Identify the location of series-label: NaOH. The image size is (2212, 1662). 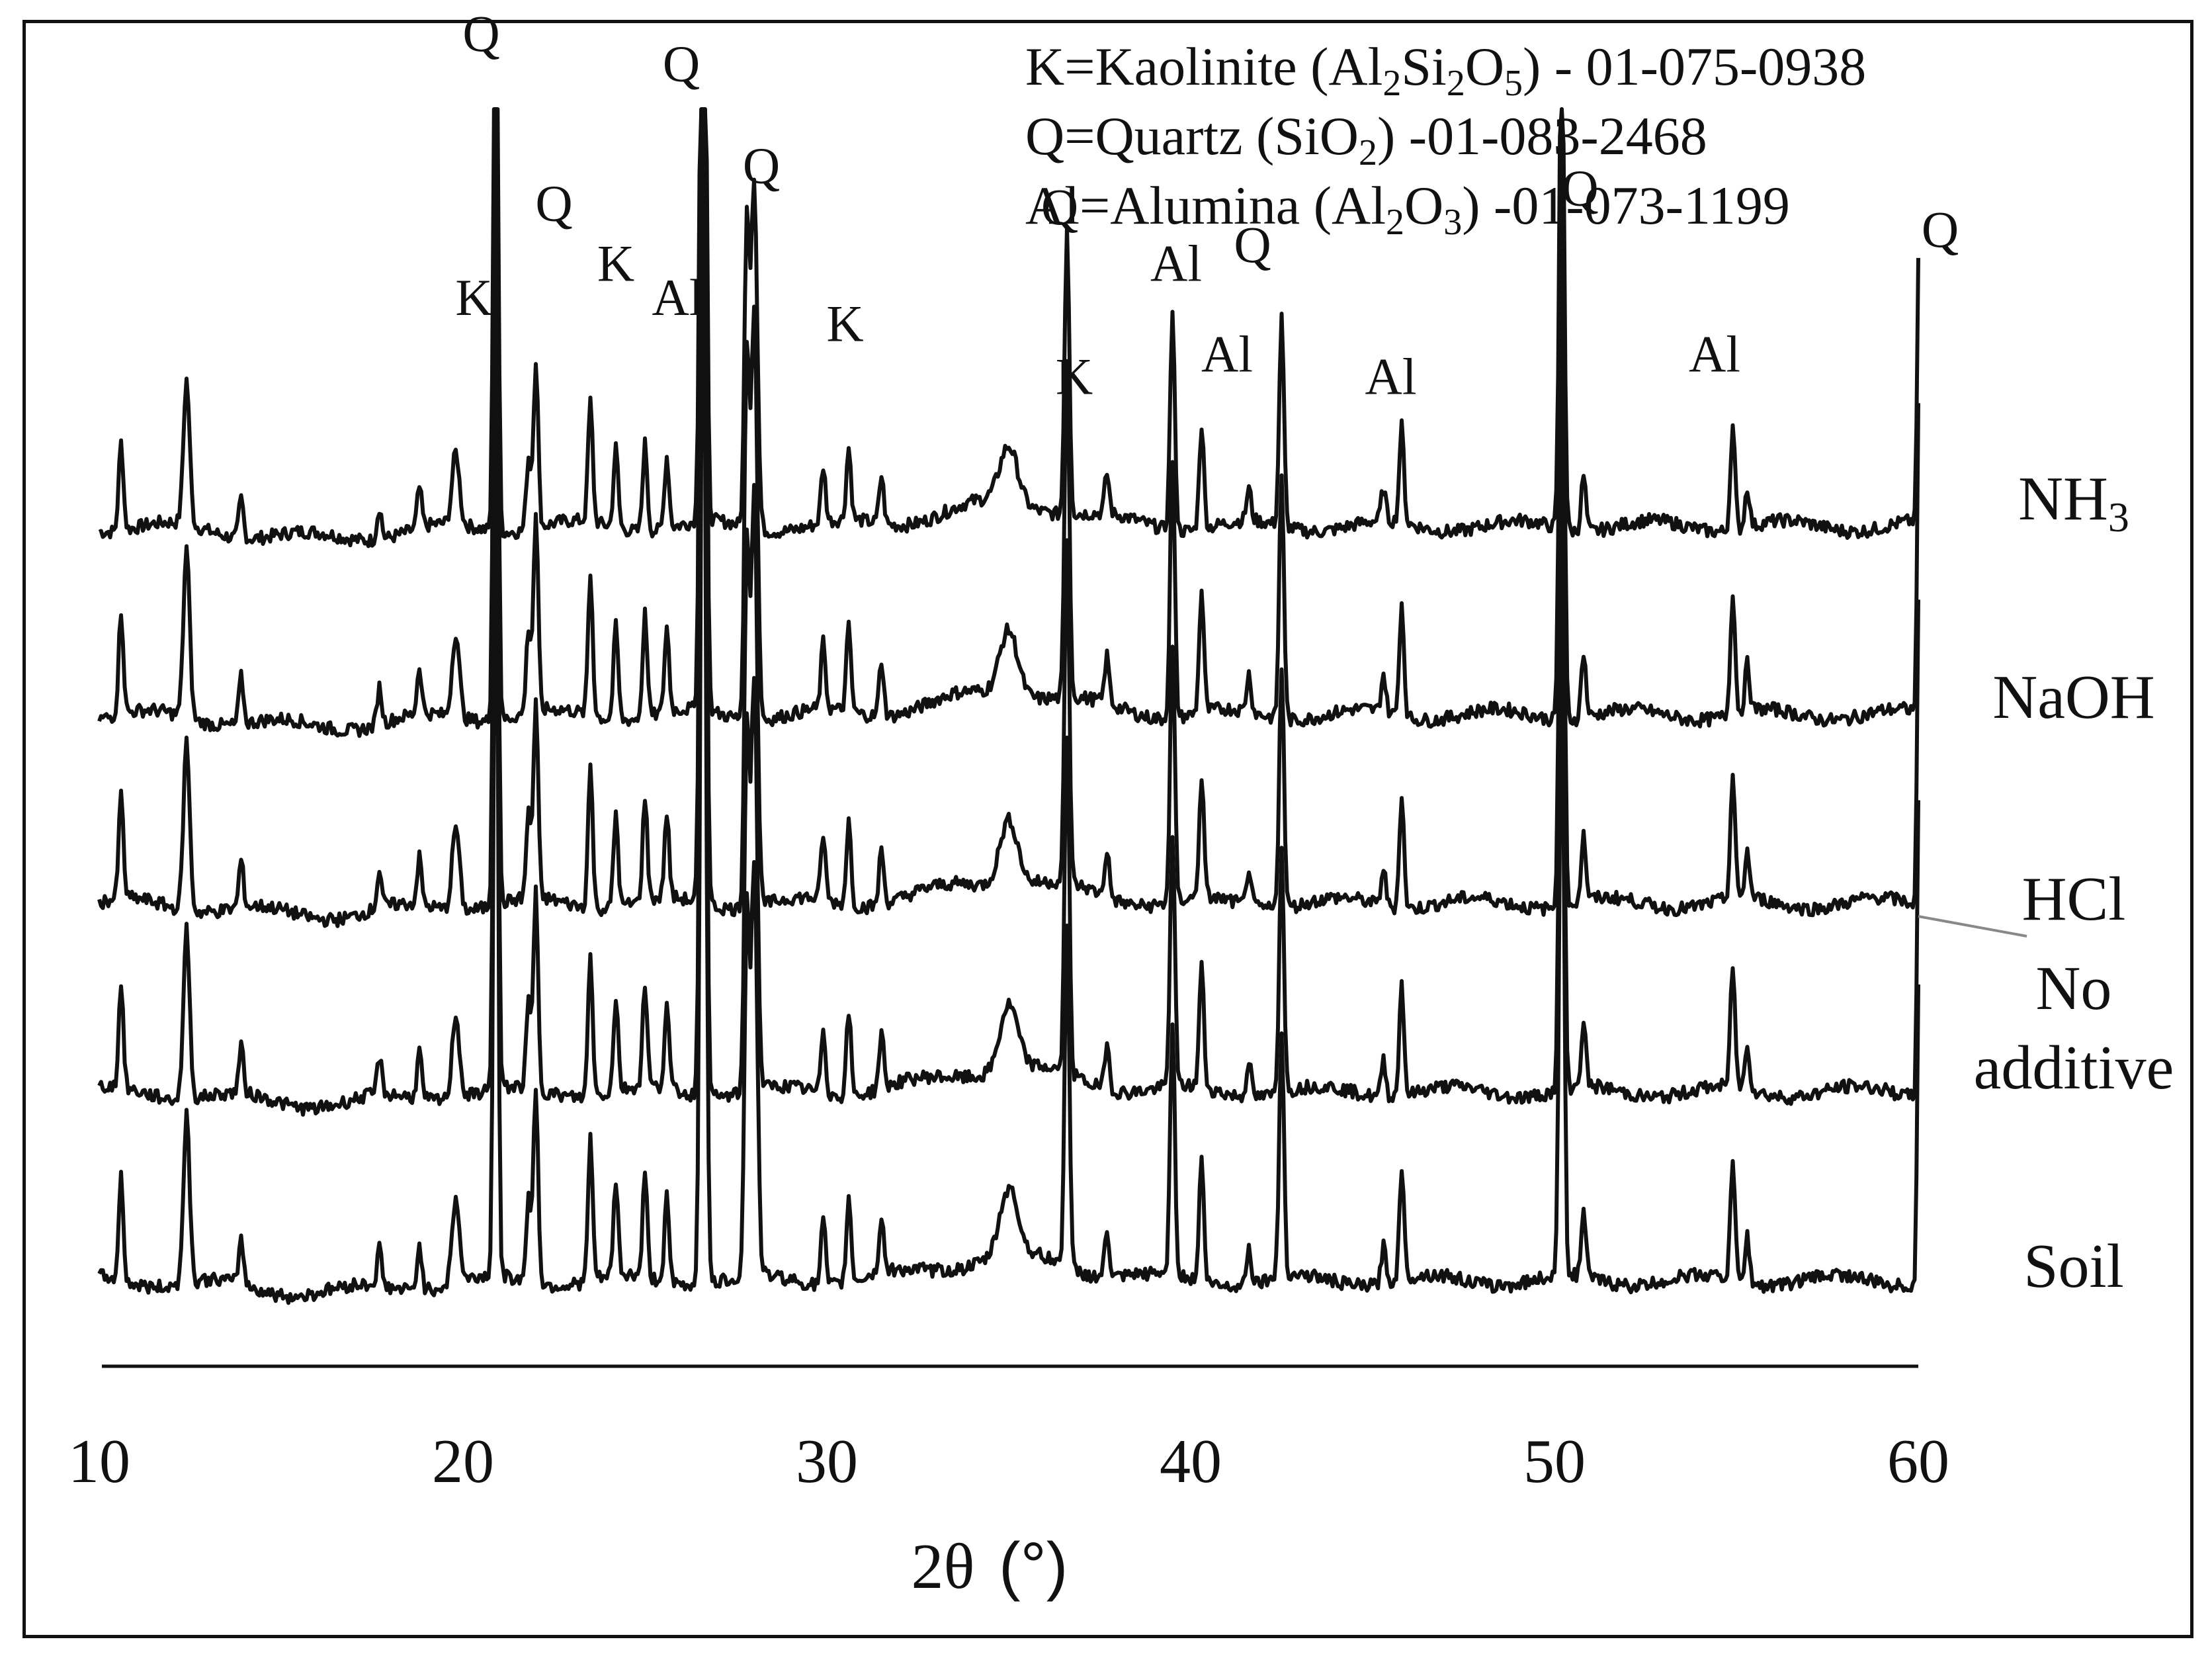
(2073, 698).